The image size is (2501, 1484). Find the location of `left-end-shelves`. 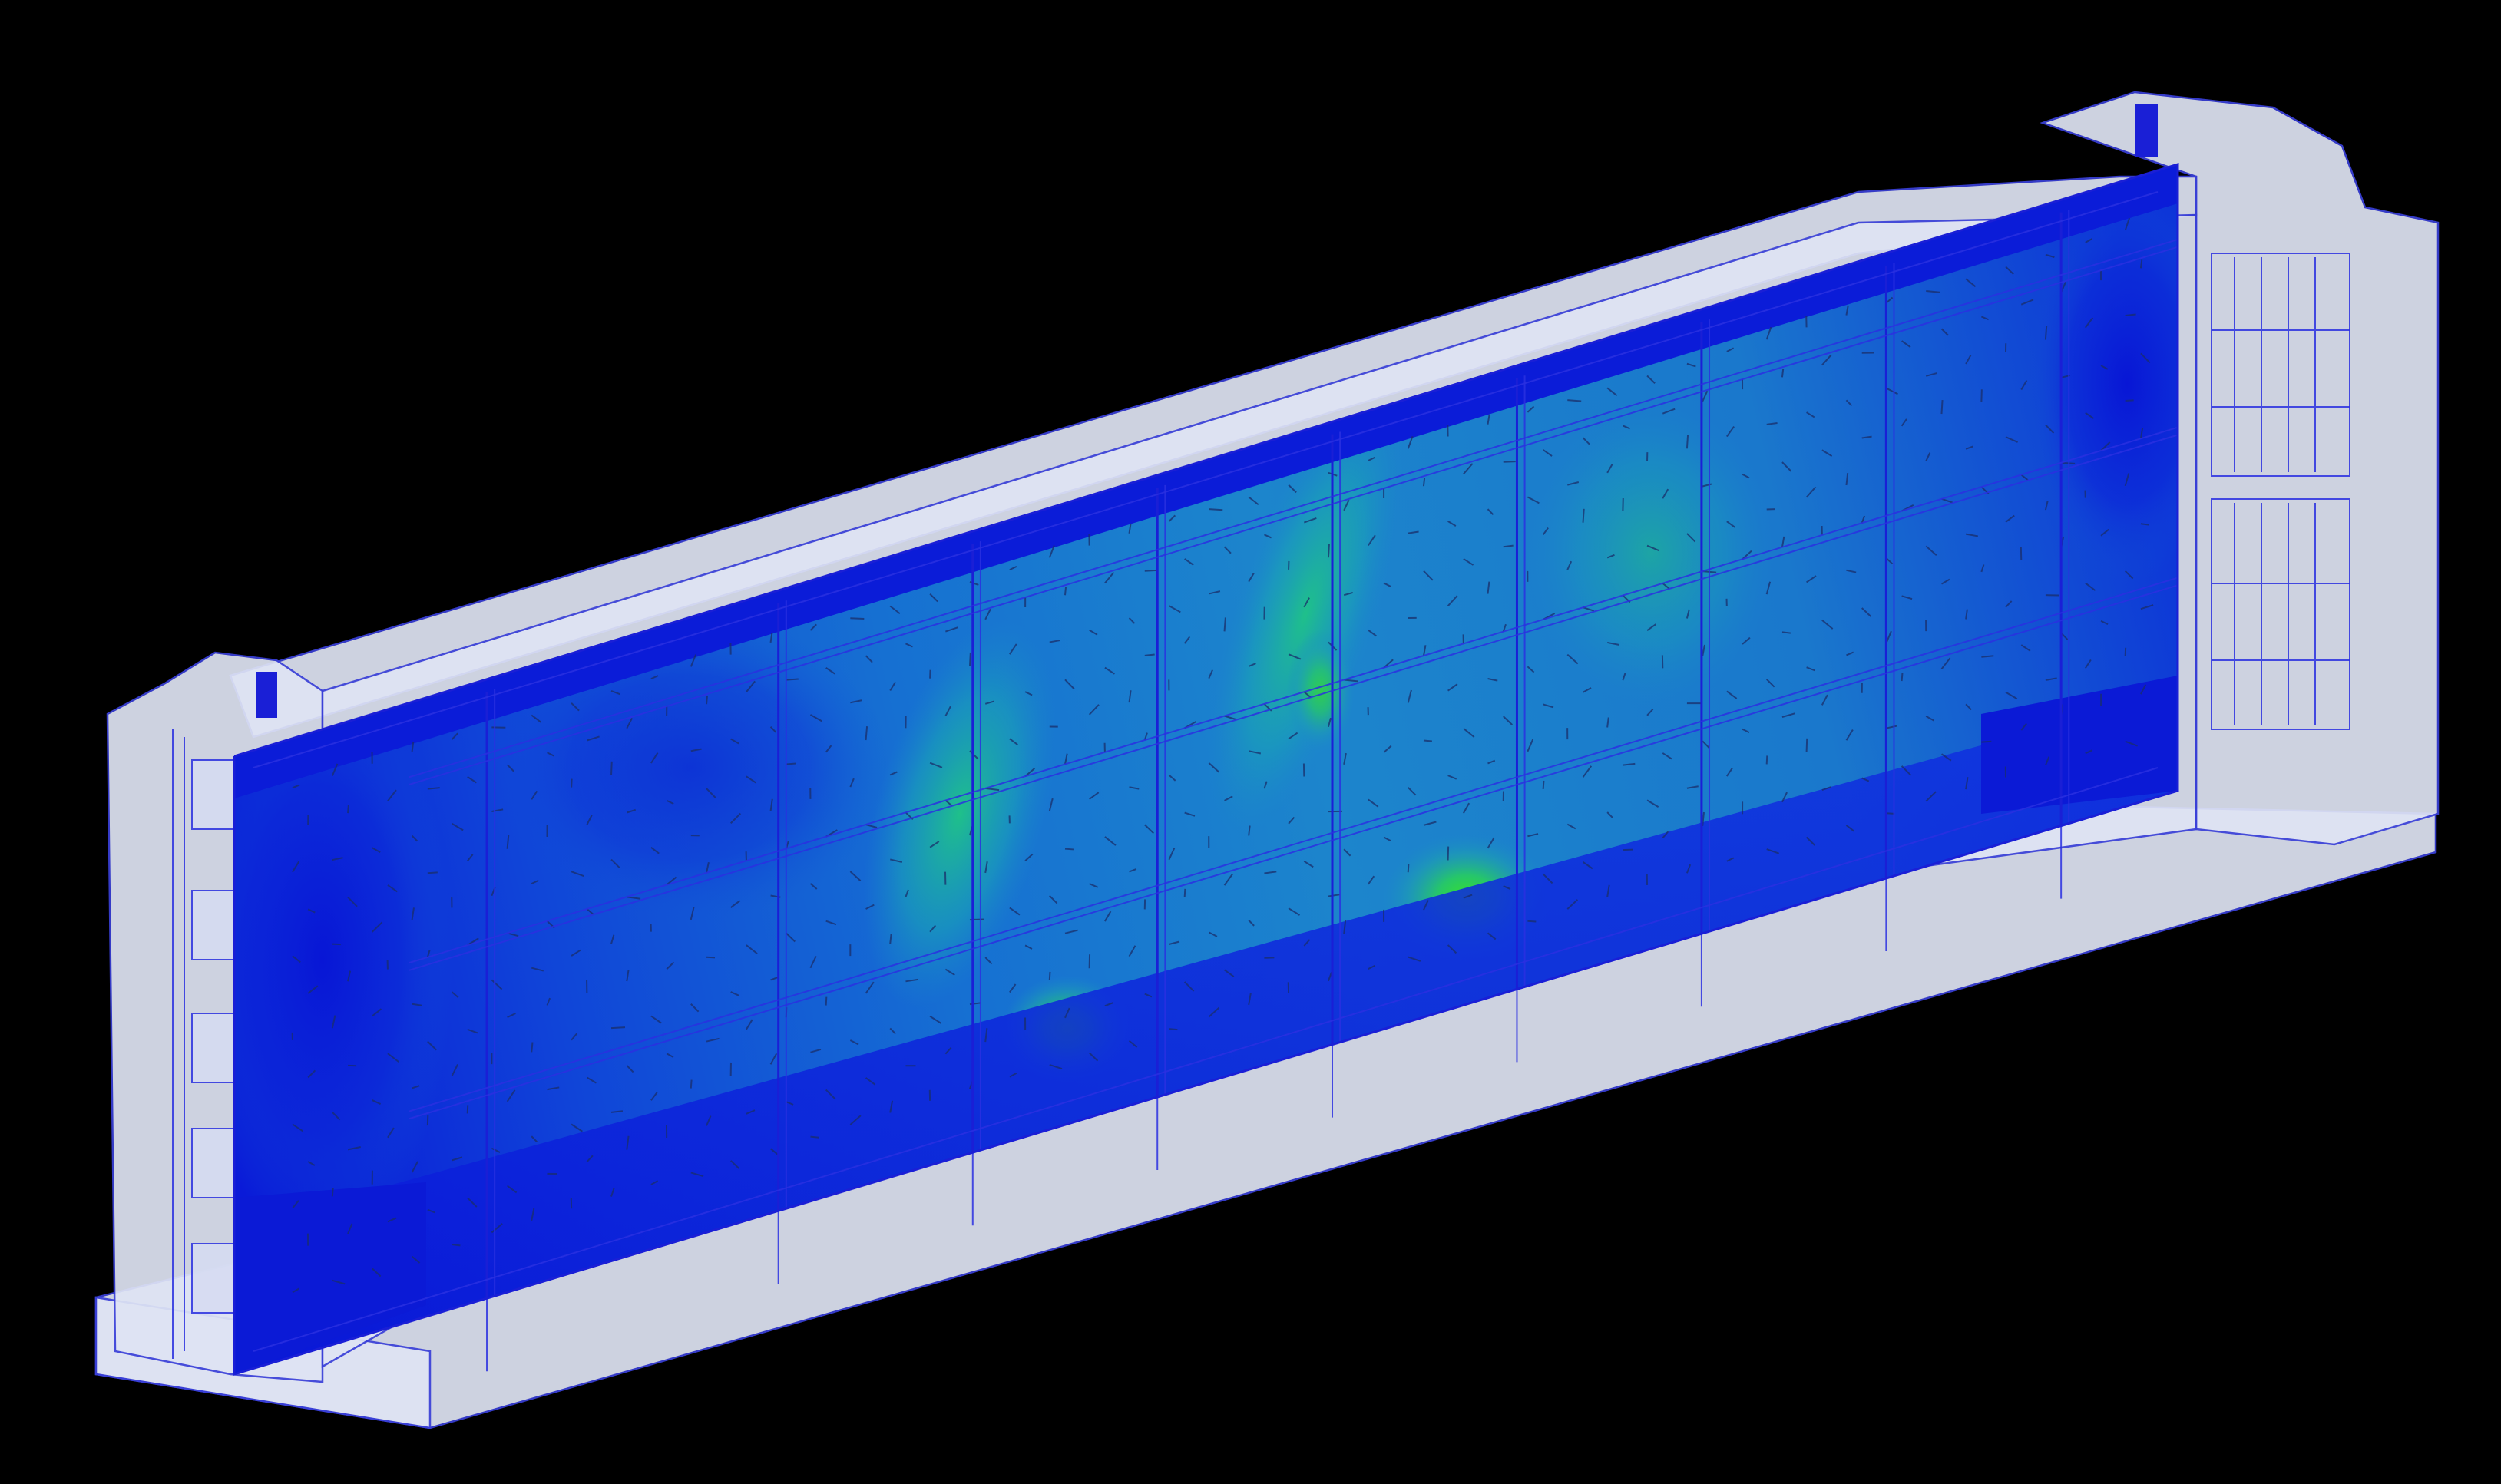

left-end-shelves is located at coordinates (203, 1044).